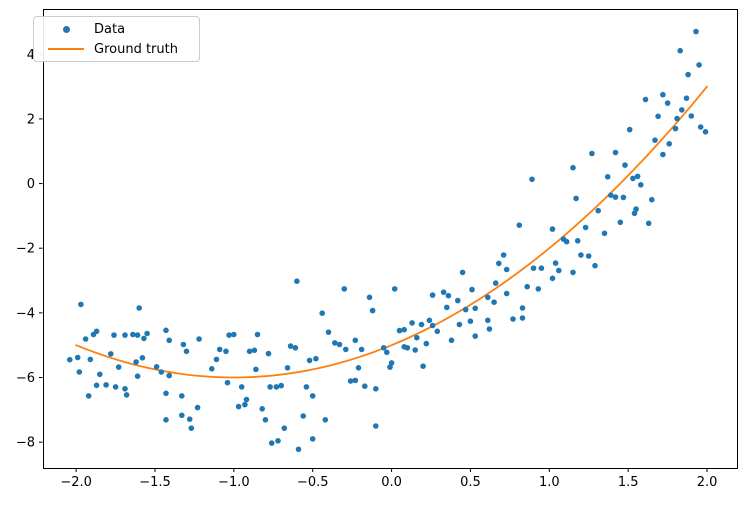 The image size is (747, 505). Describe the element at coordinates (549, 482) in the screenshot. I see `svg-text: 1.0` at that location.